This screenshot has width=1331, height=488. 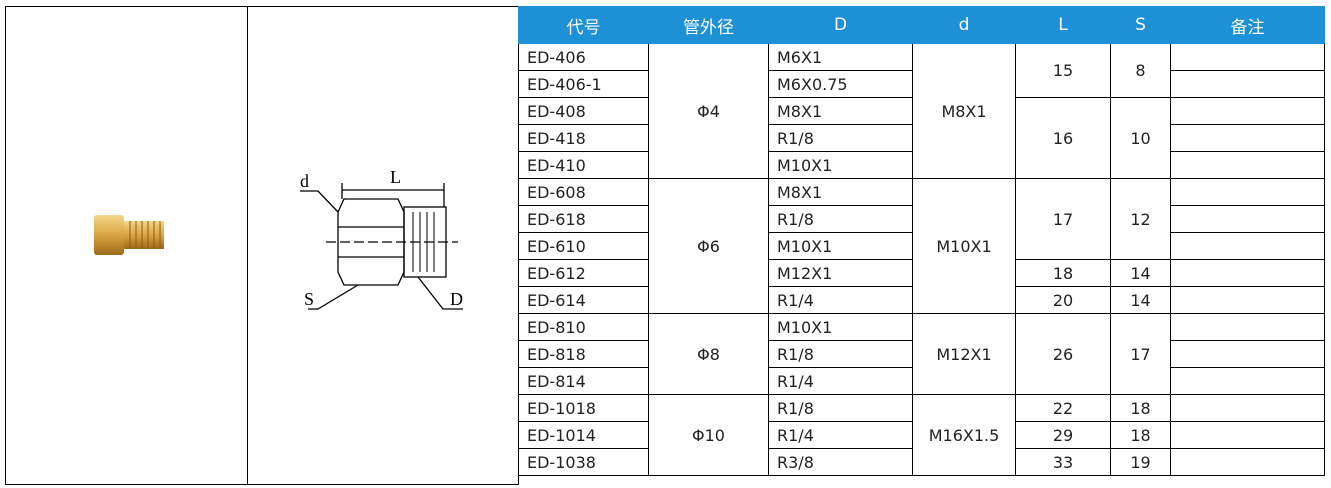 What do you see at coordinates (129, 235) in the screenshot?
I see `product-photo` at bounding box center [129, 235].